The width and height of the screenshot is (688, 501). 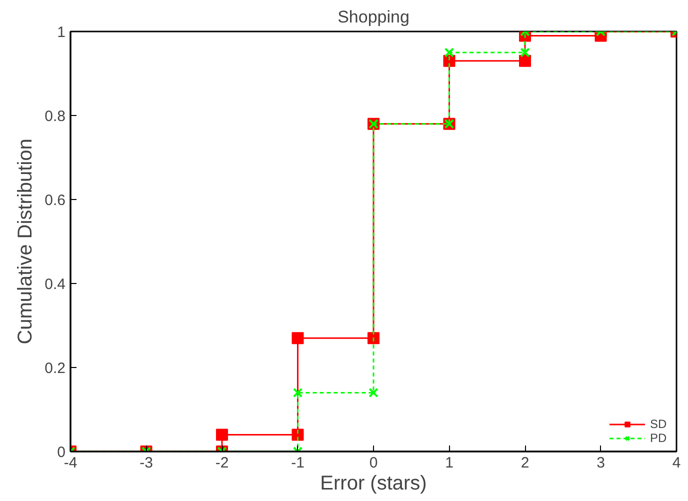 I want to click on x-tick-label: 2, so click(x=525, y=463).